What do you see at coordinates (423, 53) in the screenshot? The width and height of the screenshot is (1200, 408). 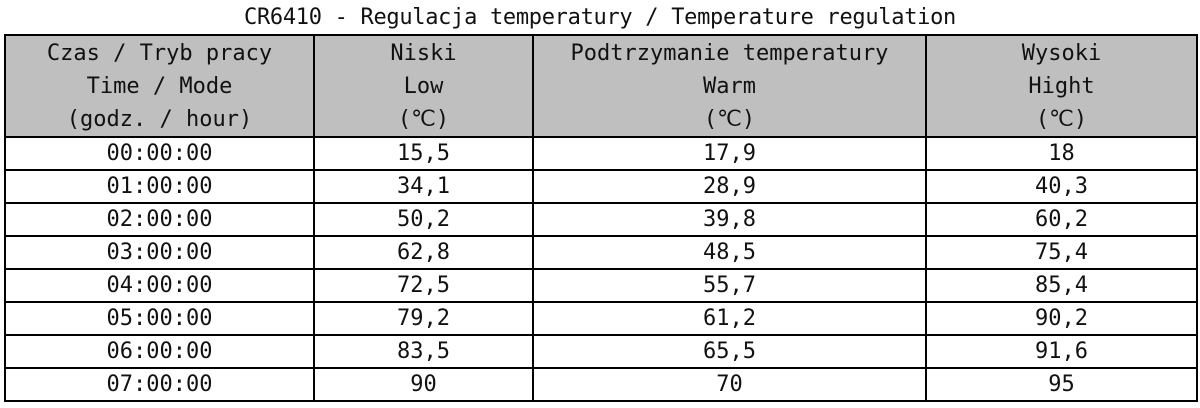 I see `header-label-pl: Niski` at bounding box center [423, 53].